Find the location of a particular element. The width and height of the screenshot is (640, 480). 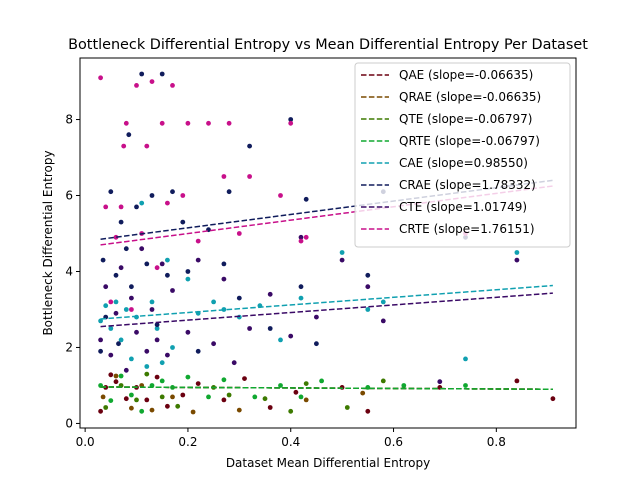

y-tick-label: 0 is located at coordinates (69, 423).